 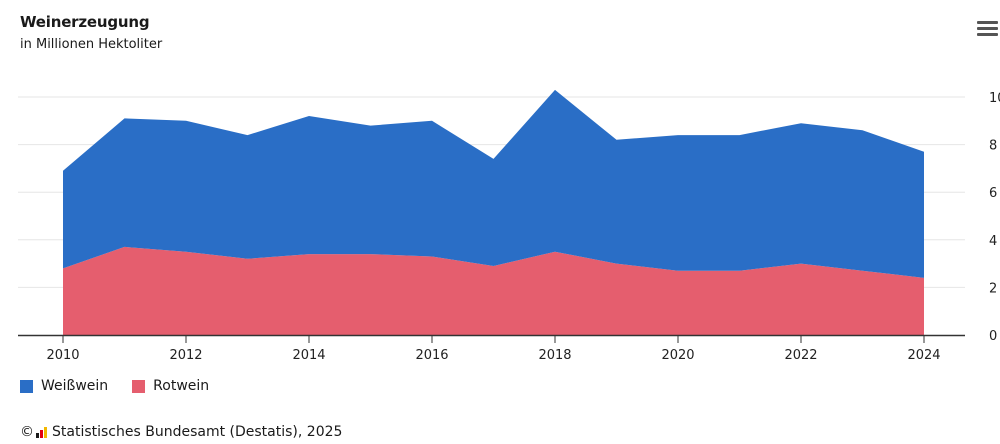 What do you see at coordinates (923, 355) in the screenshot?
I see `x-tick-label: 2024` at bounding box center [923, 355].